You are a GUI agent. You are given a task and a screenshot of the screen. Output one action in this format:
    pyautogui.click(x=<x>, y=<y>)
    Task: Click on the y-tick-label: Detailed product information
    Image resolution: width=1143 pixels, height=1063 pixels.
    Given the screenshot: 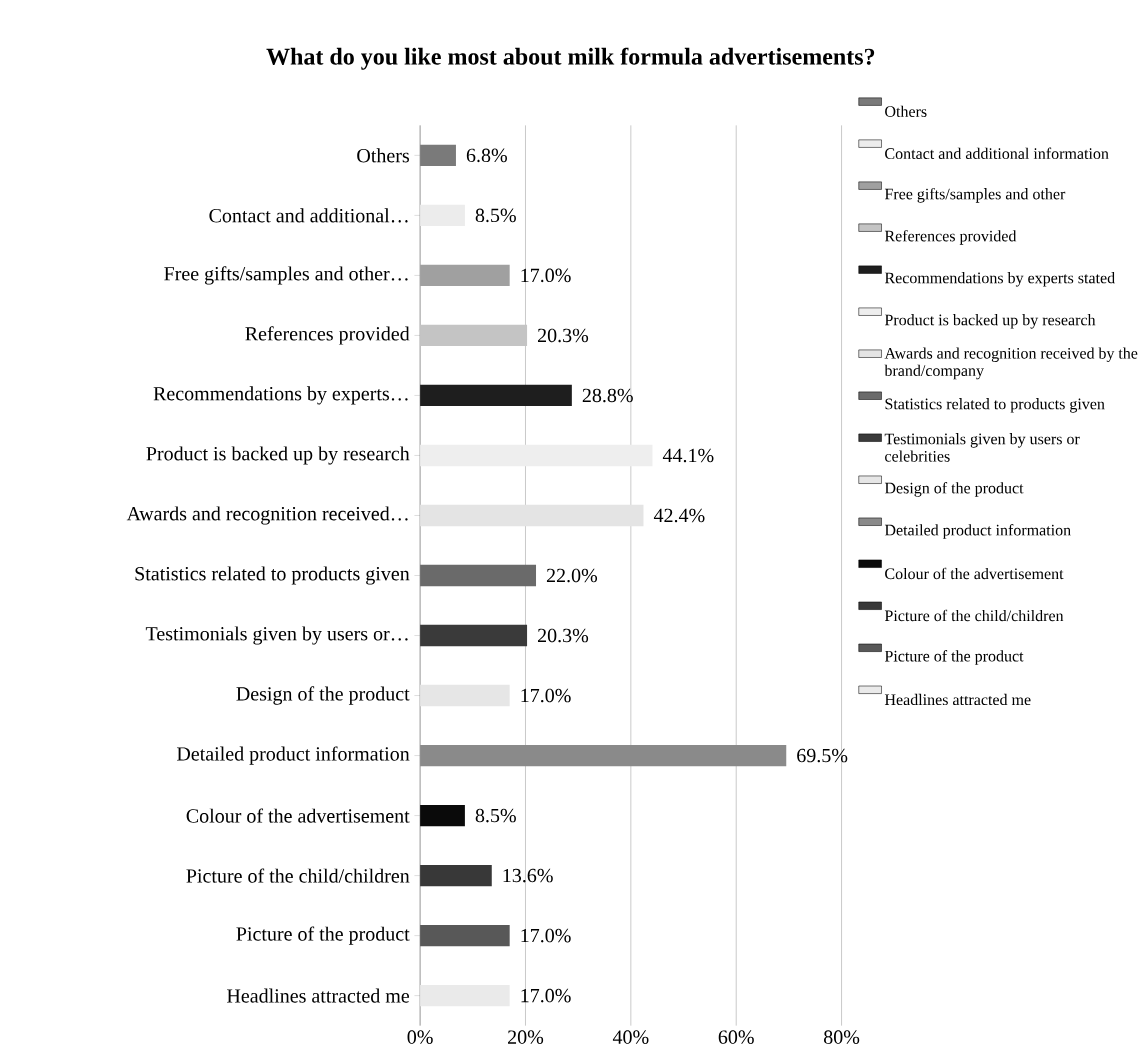 What is the action you would take?
    pyautogui.click(x=293, y=755)
    